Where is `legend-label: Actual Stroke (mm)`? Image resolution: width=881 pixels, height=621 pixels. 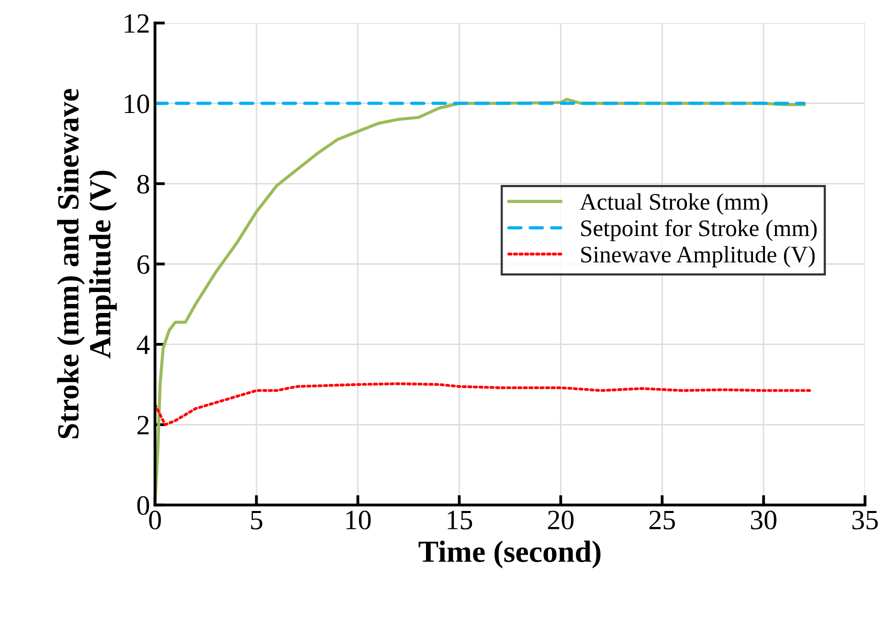
legend-label: Actual Stroke (mm) is located at coordinates (674, 204).